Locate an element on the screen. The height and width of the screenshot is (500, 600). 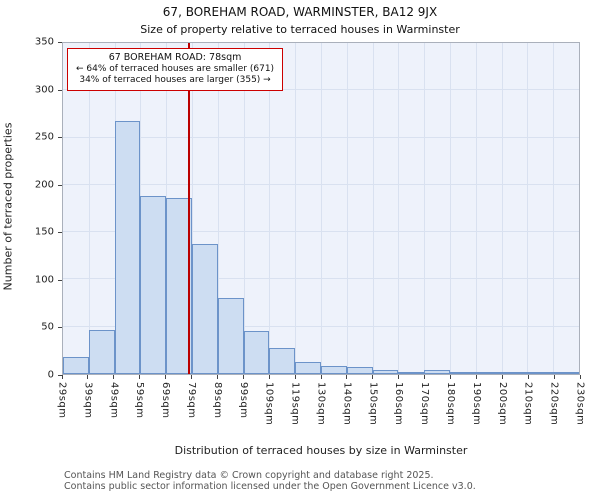
property-size-marker-line is located at coordinates (189, 208).